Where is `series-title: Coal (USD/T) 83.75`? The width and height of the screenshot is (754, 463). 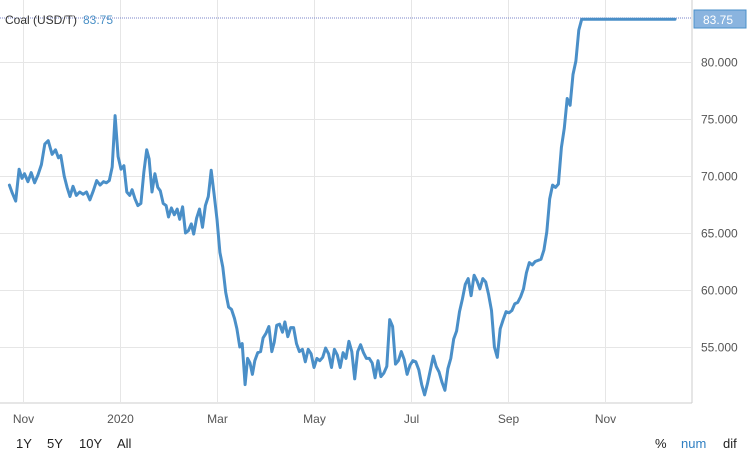
series-title: Coal (USD/T) 83.75 is located at coordinates (59, 20).